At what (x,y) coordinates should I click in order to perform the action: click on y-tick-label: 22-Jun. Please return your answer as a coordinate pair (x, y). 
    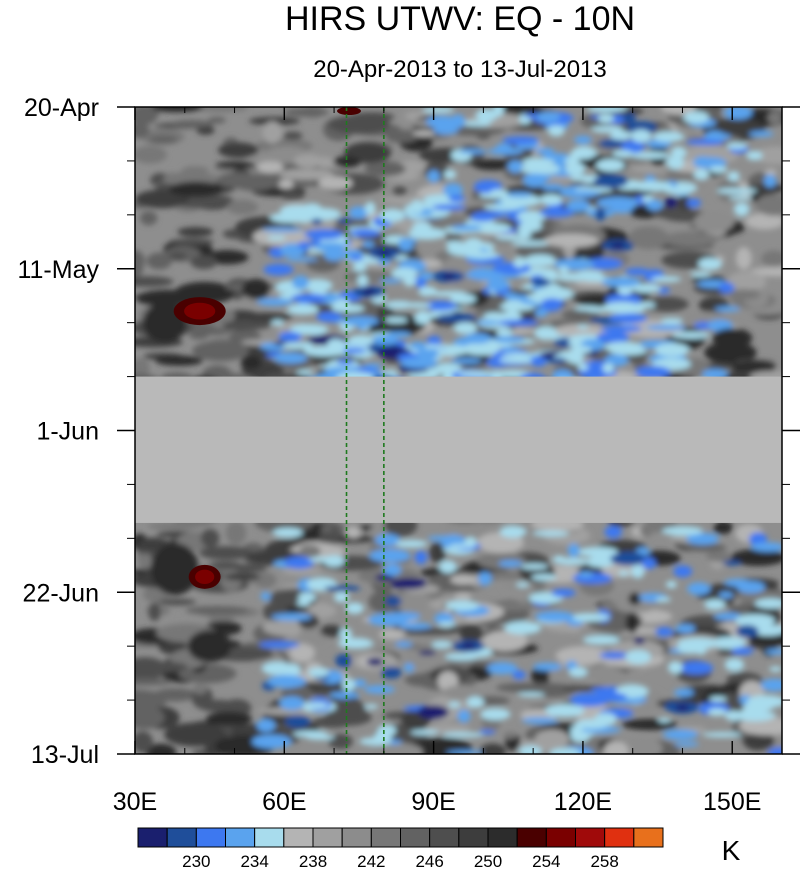
    Looking at the image, I should click on (61, 593).